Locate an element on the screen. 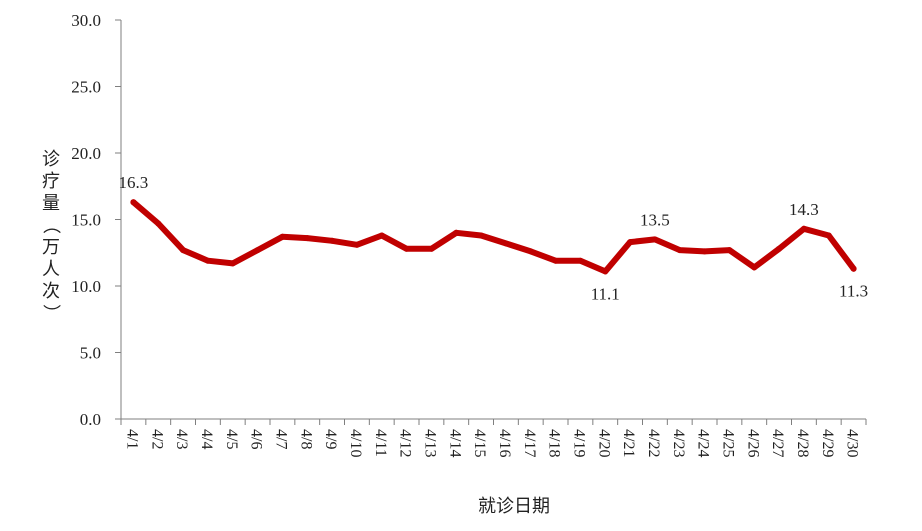  series is located at coordinates (493, 237).